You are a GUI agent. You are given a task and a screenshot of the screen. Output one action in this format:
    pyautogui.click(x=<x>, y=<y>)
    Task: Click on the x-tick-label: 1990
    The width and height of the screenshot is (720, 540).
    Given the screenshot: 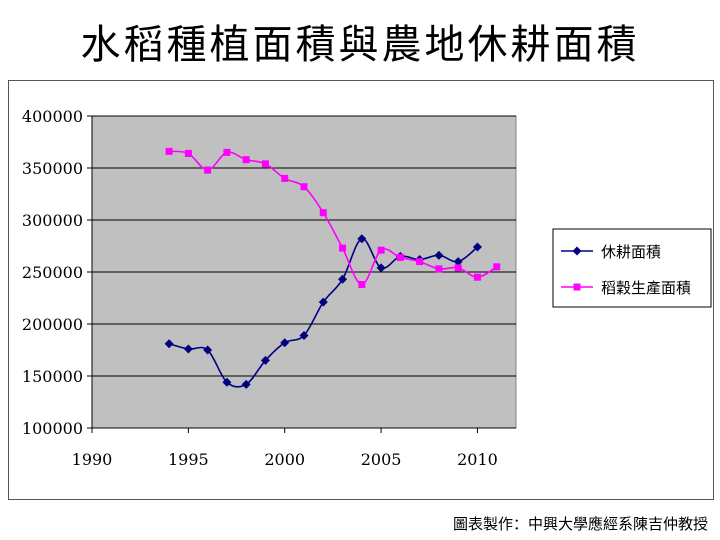 What is the action you would take?
    pyautogui.click(x=92, y=459)
    